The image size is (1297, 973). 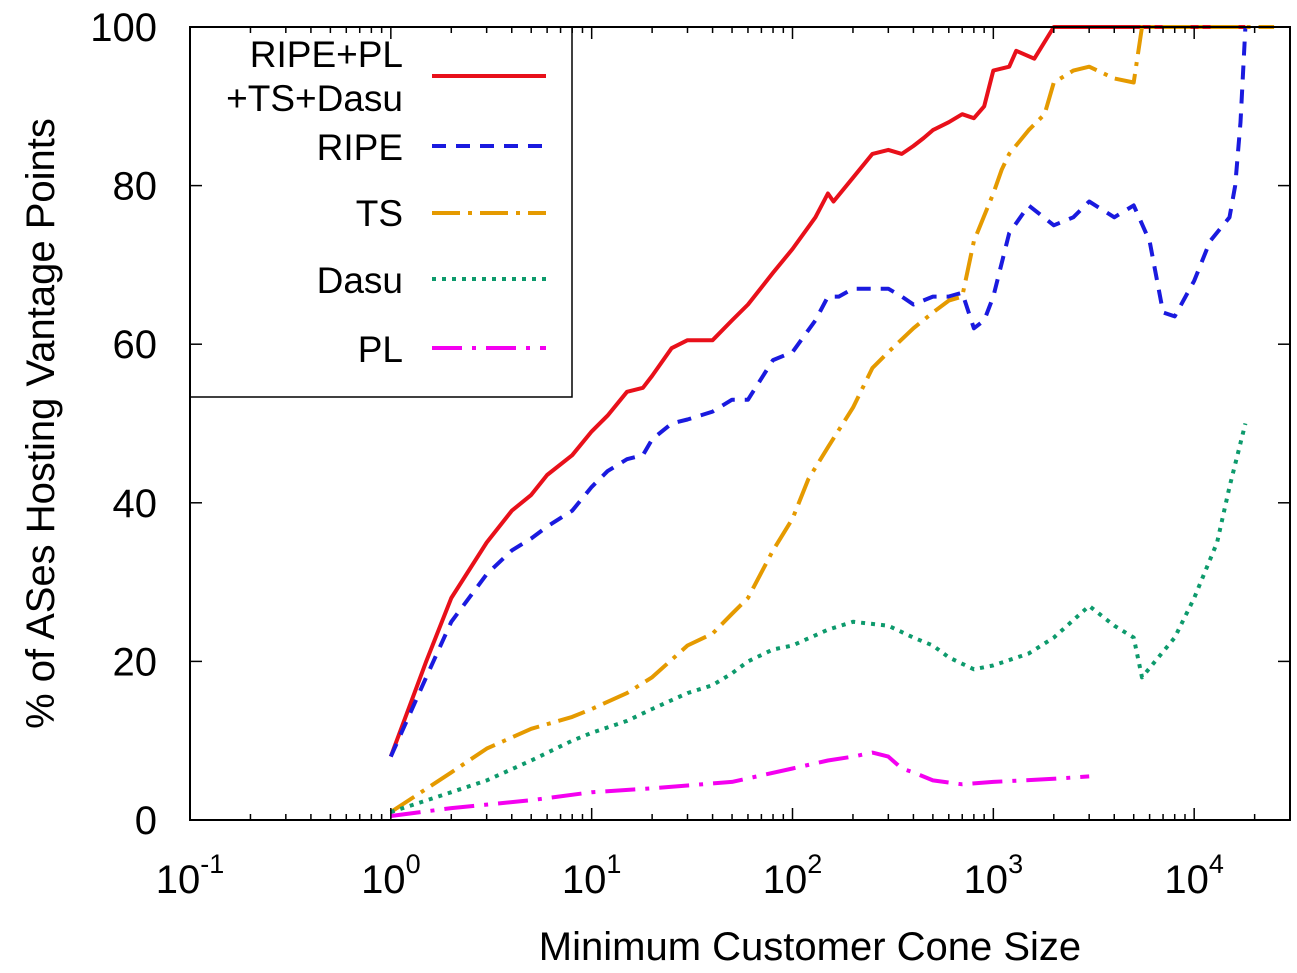 What do you see at coordinates (810, 947) in the screenshot?
I see `x-axis-title: Minimum Customer Cone Size` at bounding box center [810, 947].